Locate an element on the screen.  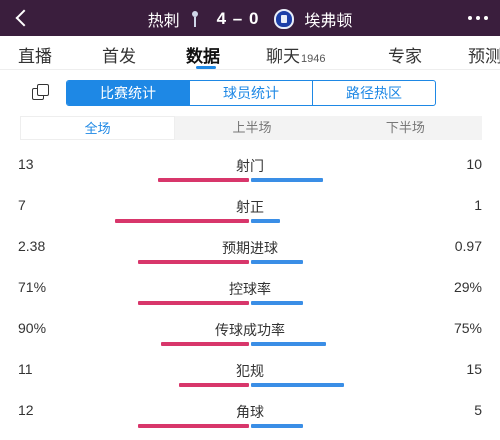
everton-crest-icon is located at coordinates (283, 19).